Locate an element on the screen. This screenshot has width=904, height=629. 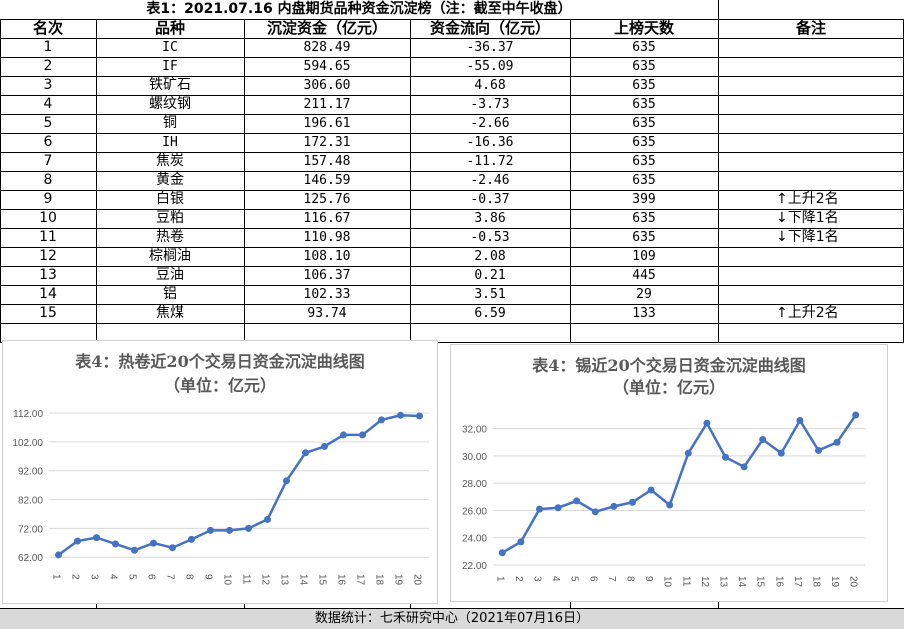
header-note: 备注 is located at coordinates (810, 28).